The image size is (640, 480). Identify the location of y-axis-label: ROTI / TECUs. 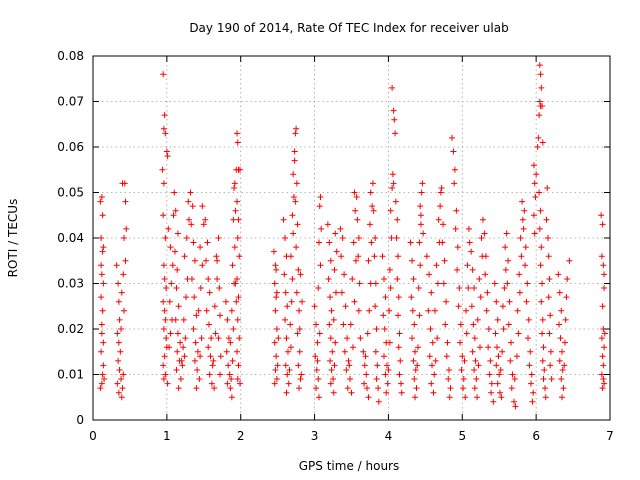
(13, 238).